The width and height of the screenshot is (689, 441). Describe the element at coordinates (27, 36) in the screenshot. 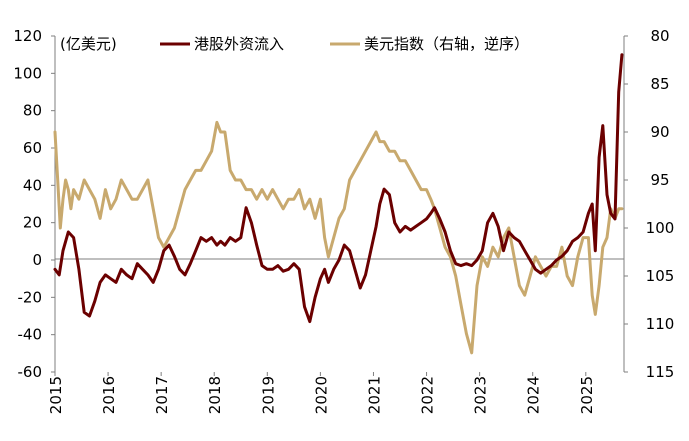

I see `left-tick-label: 120` at that location.